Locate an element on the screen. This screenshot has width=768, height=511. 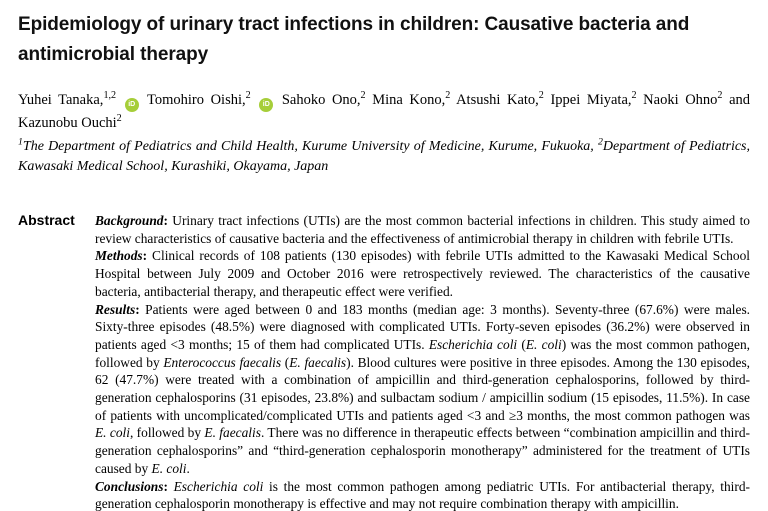
author-text: Atsushi Kato, is located at coordinates (494, 100).